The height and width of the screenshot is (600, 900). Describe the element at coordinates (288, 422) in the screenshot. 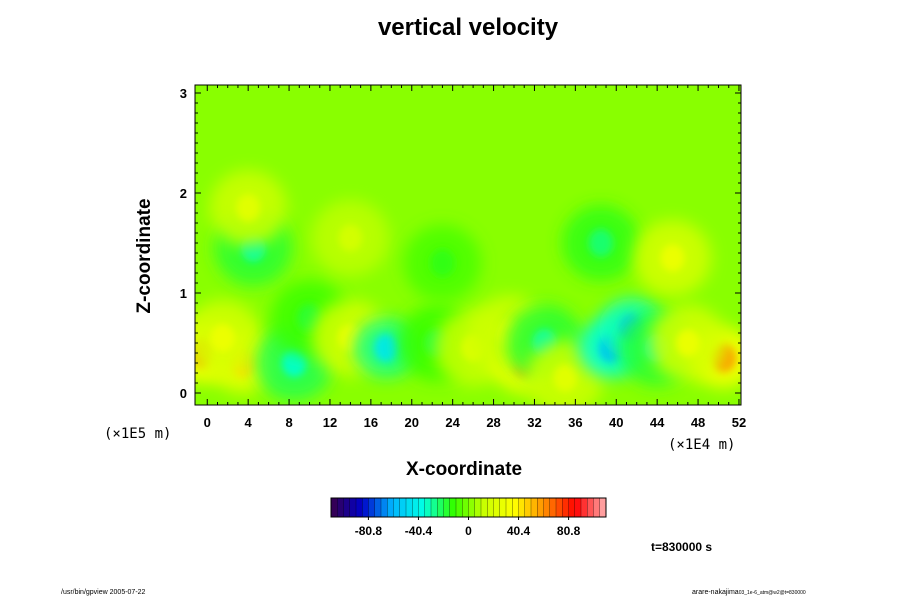

I see `x-tick-label: 8` at that location.